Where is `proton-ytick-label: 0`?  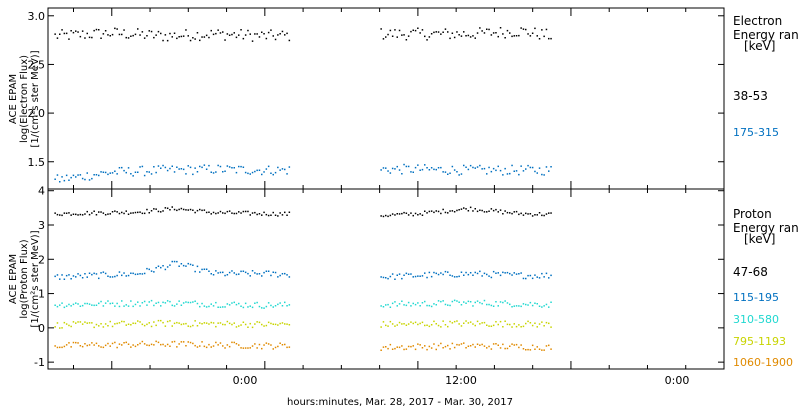 proton-ytick-label: 0 is located at coordinates (41, 328).